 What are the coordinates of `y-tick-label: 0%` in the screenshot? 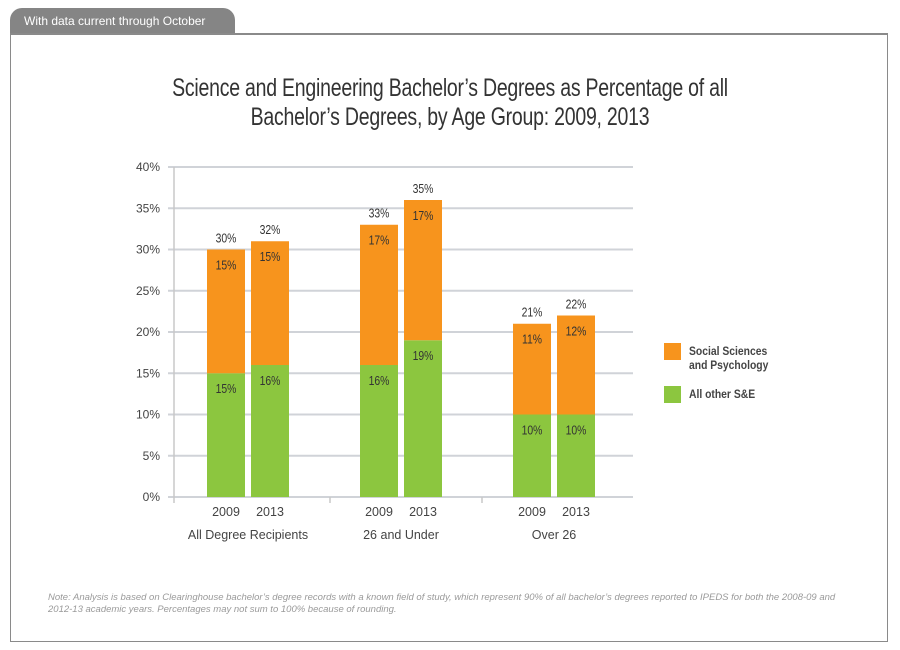 It's located at (152, 497).